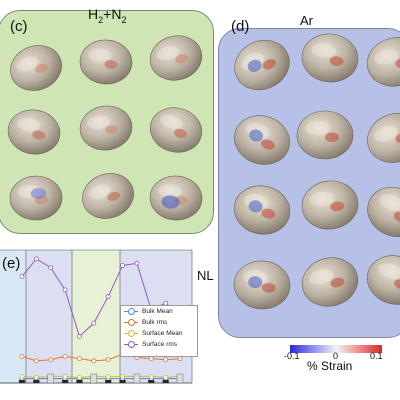 Image resolution: width=400 pixels, height=400 pixels. What do you see at coordinates (101, 378) in the screenshot?
I see `panel-e-bars` at bounding box center [101, 378].